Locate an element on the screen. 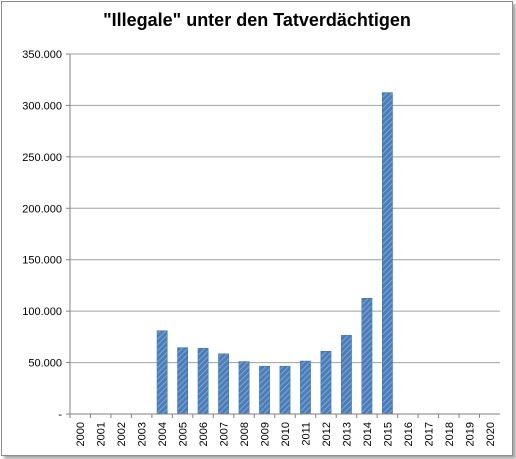 Image resolution: width=516 pixels, height=459 pixels. y-tick-label: - is located at coordinates (60, 415).